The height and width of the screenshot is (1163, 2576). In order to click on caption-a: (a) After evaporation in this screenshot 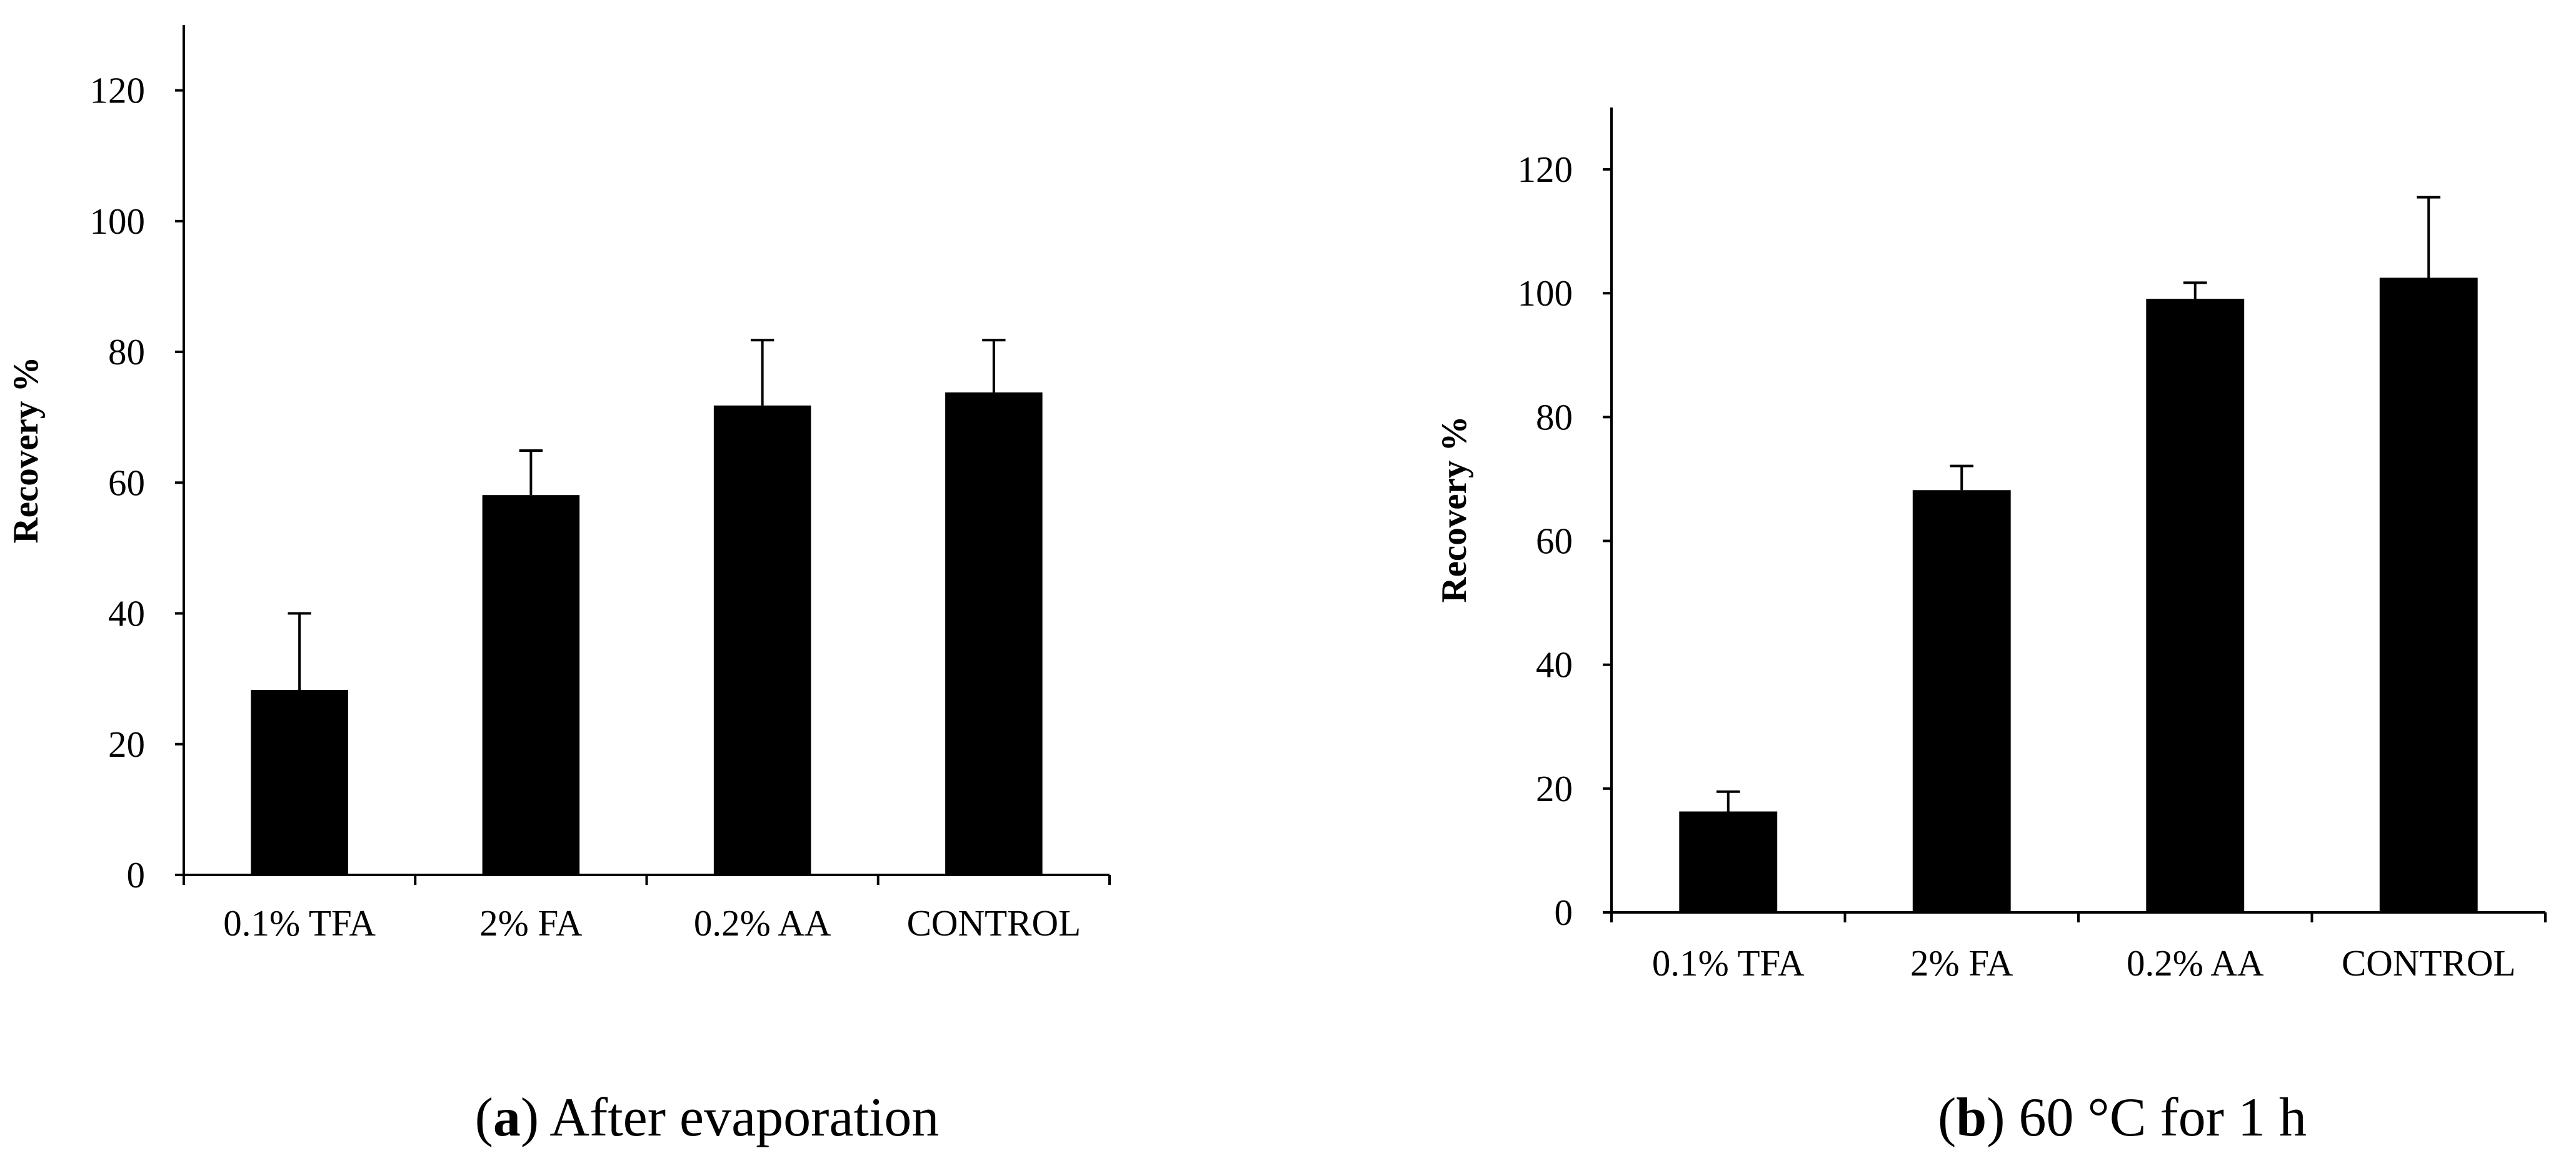, I will do `click(707, 1117)`.